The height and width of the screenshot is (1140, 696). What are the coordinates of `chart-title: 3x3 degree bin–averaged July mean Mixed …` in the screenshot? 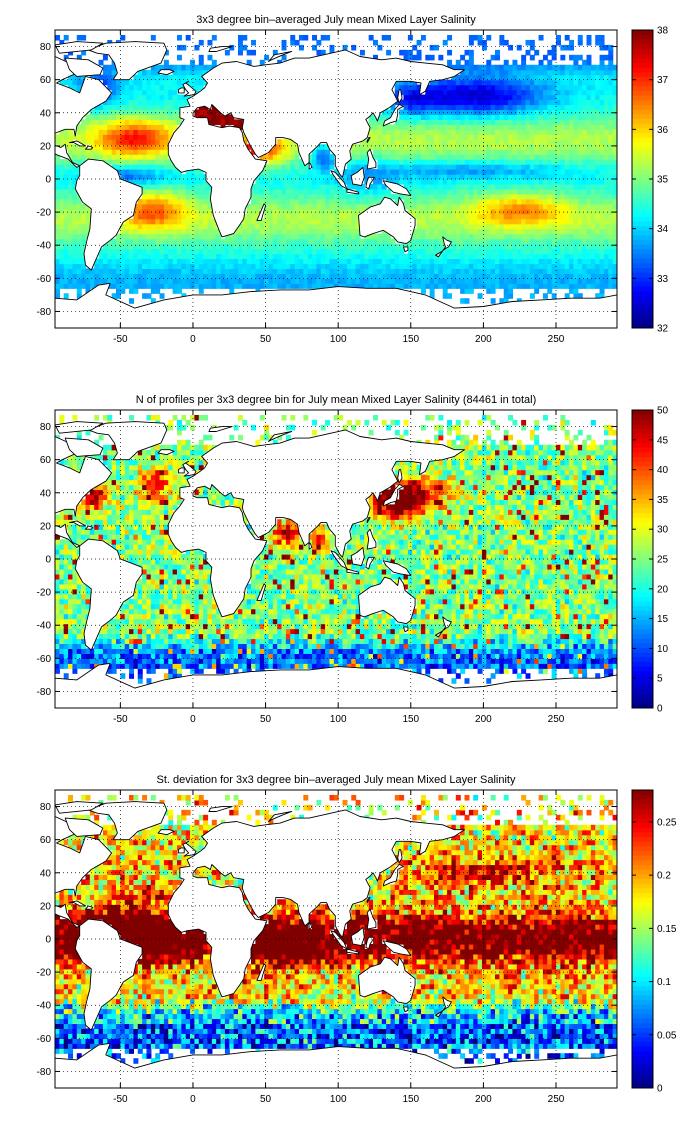 It's located at (336, 20).